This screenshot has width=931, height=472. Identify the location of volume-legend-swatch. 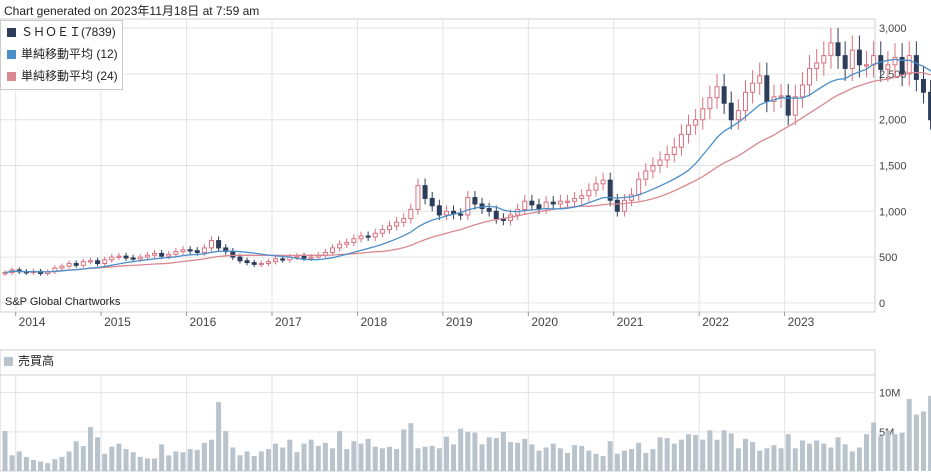
(8, 361).